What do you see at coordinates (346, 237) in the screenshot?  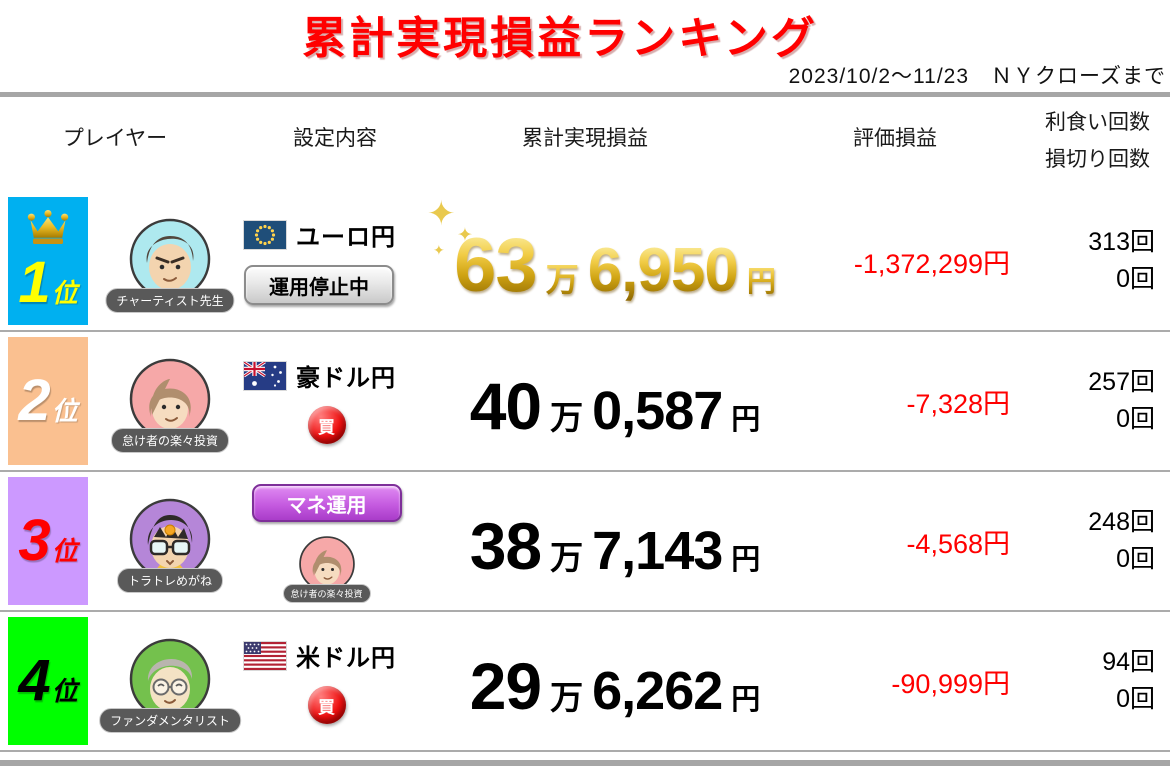 I see `pair-label: ユーロ円` at bounding box center [346, 237].